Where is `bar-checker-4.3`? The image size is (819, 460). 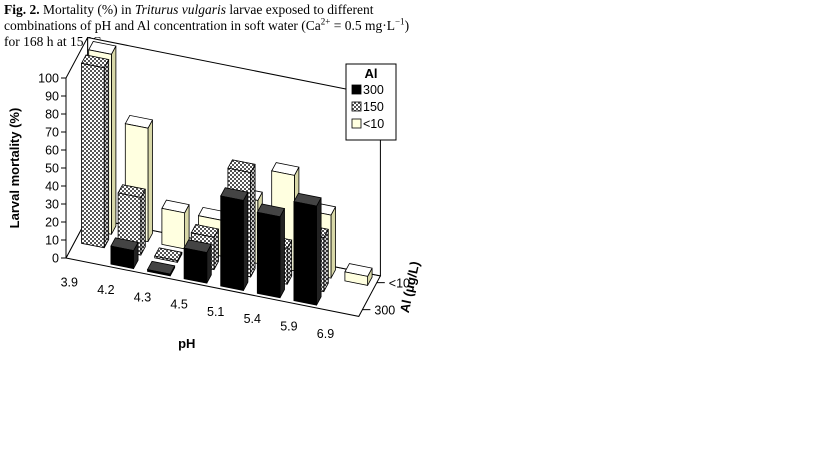 bar-checker-4.3 is located at coordinates (168, 255).